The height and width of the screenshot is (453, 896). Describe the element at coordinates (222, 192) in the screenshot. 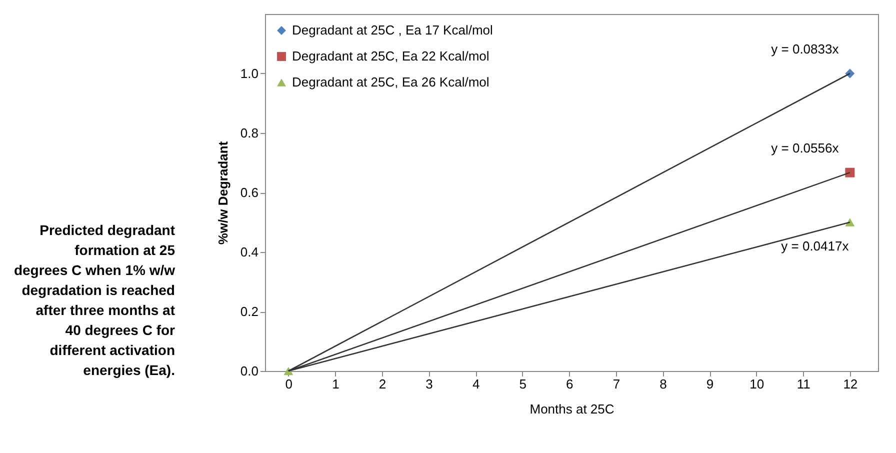

I see `y-axis-title: %w/w Degradant` at that location.